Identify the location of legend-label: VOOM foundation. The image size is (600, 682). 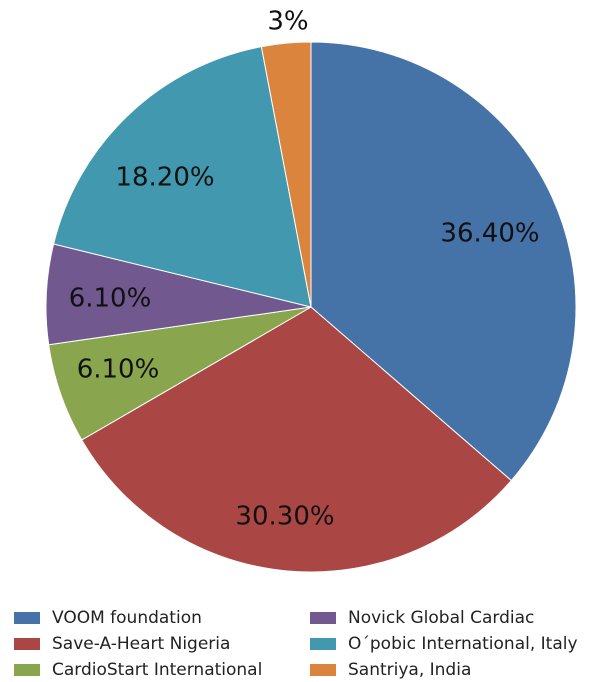
(127, 618).